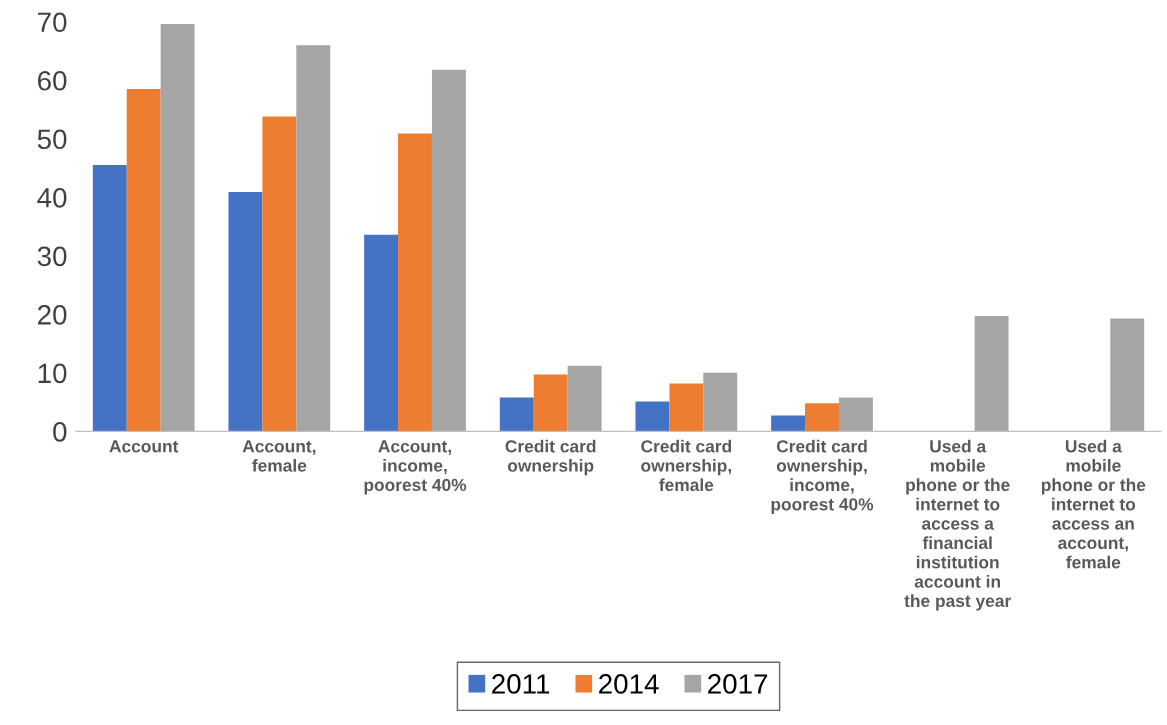  Describe the element at coordinates (52, 373) in the screenshot. I see `y-tick-label: 10` at that location.